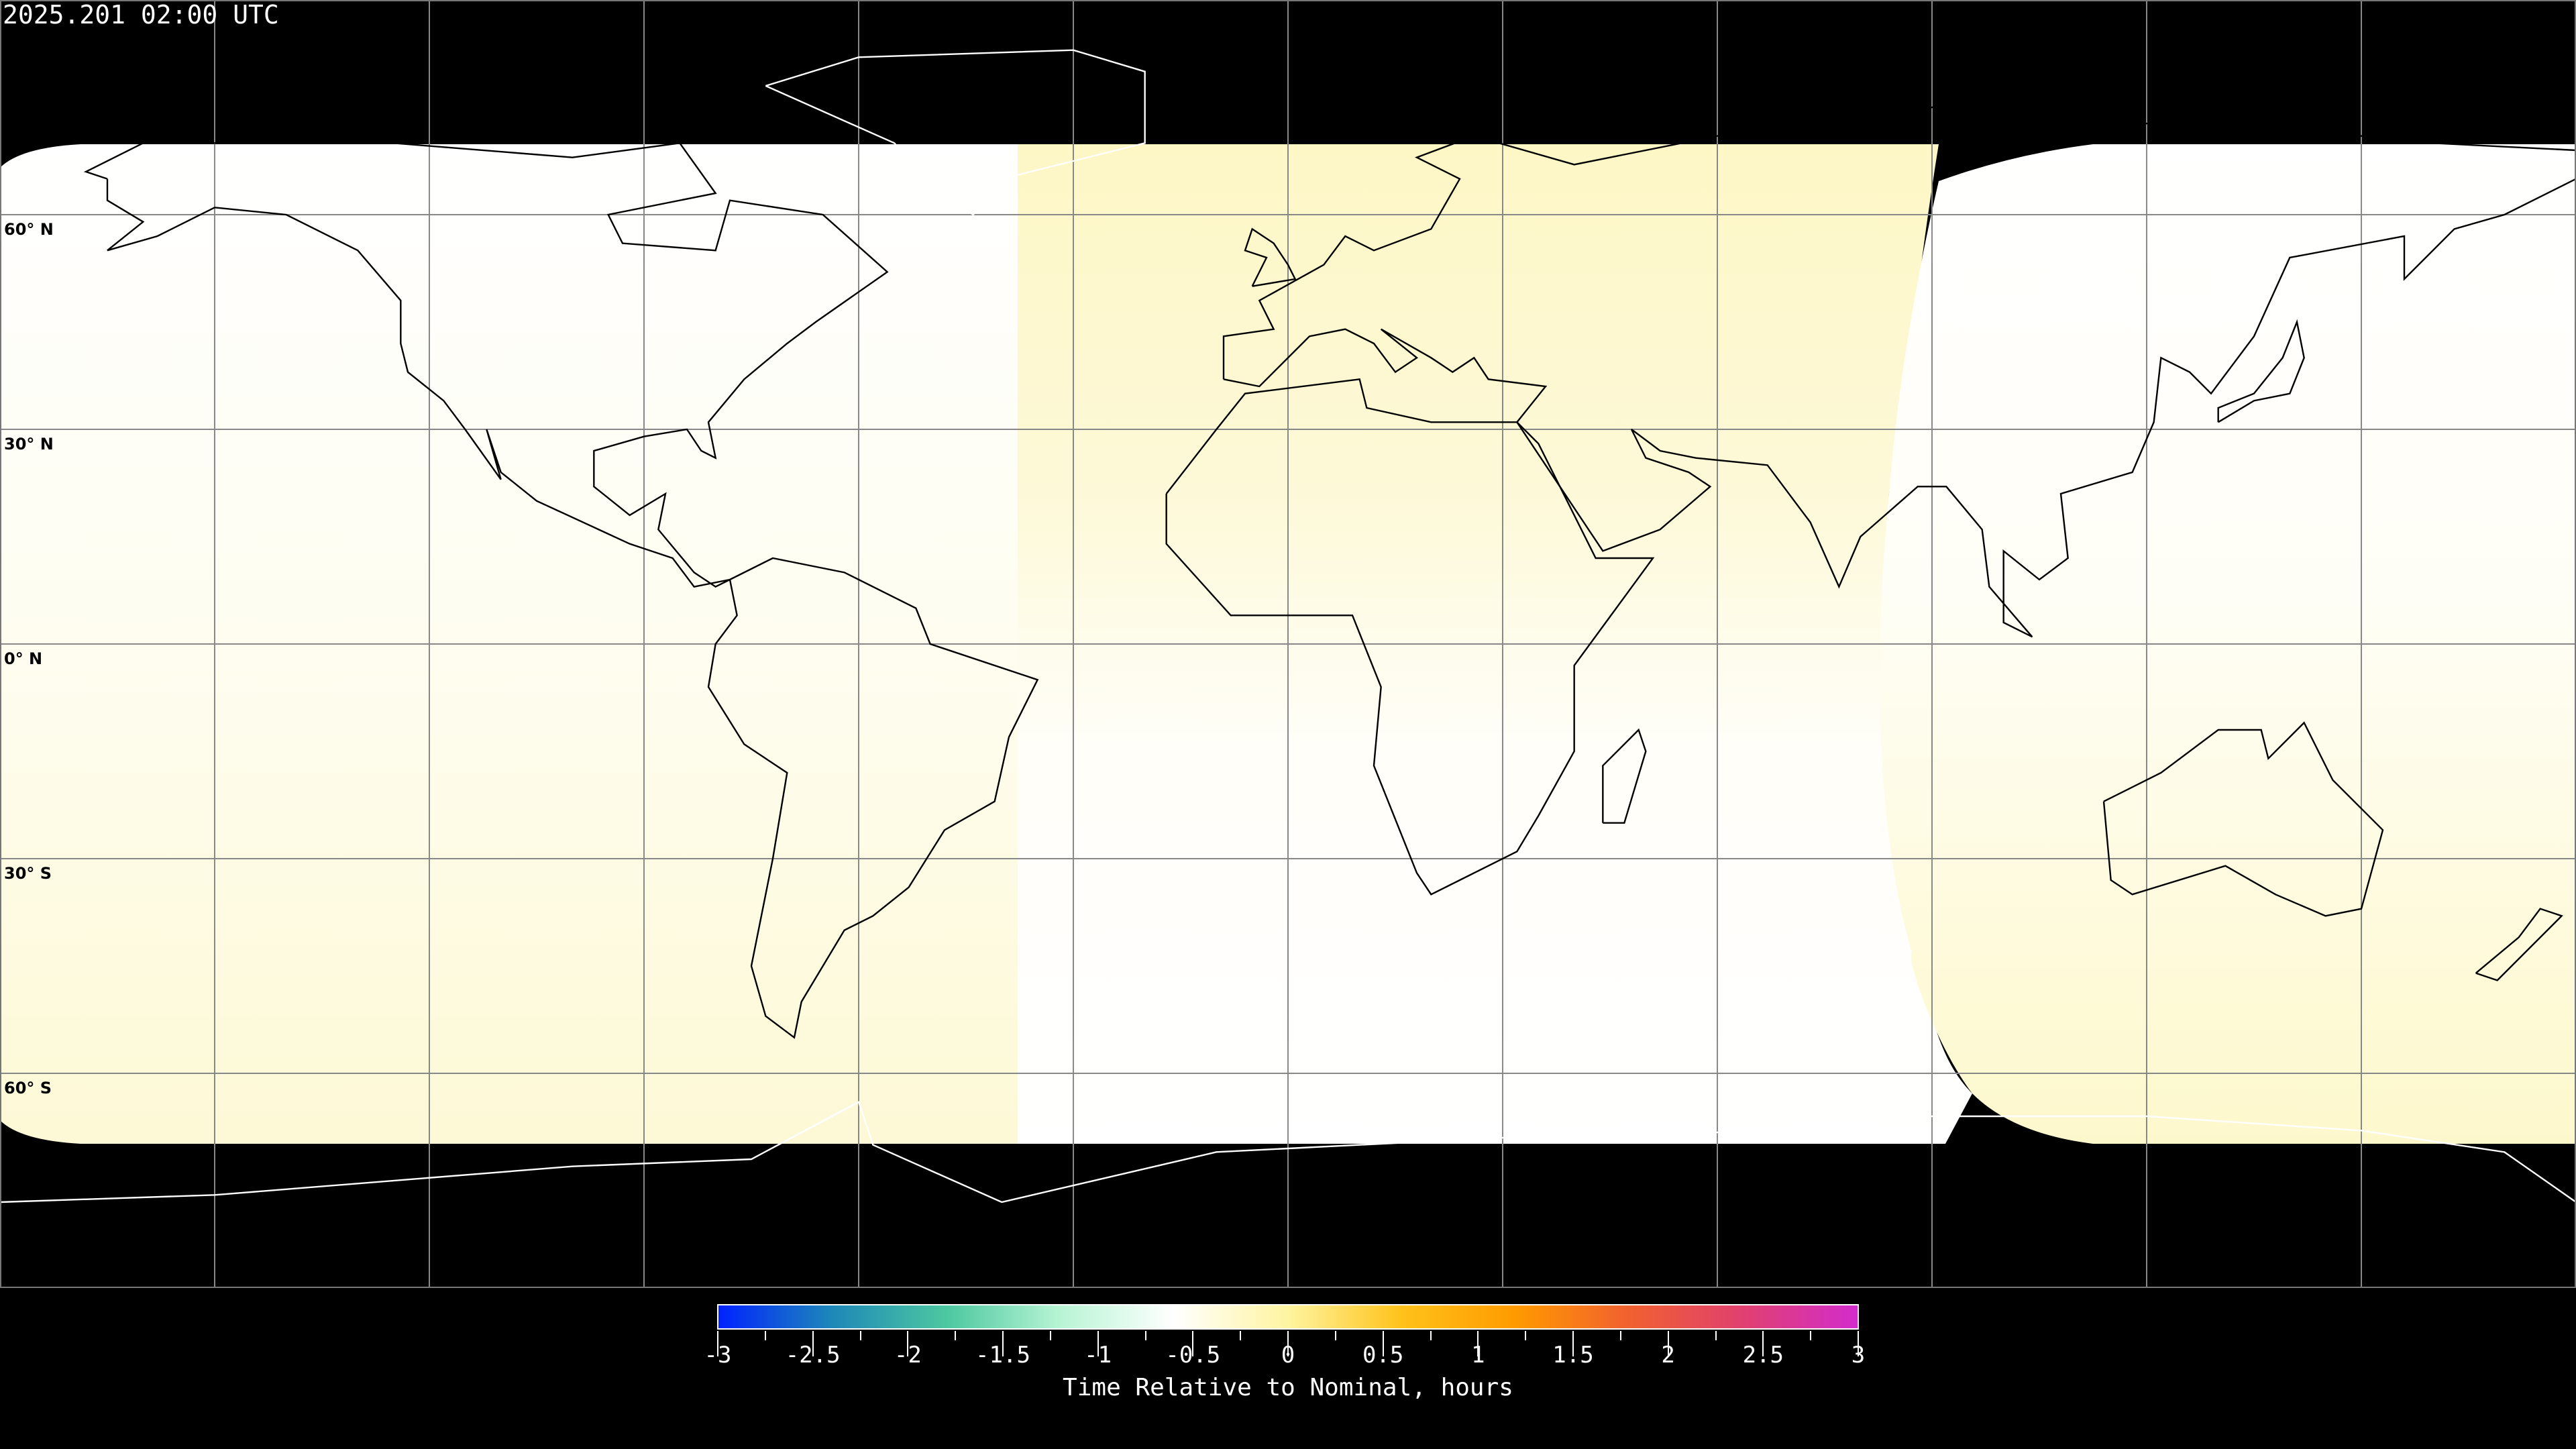 The height and width of the screenshot is (1449, 2576). I want to click on coastline-north-america, so click(486, 365).